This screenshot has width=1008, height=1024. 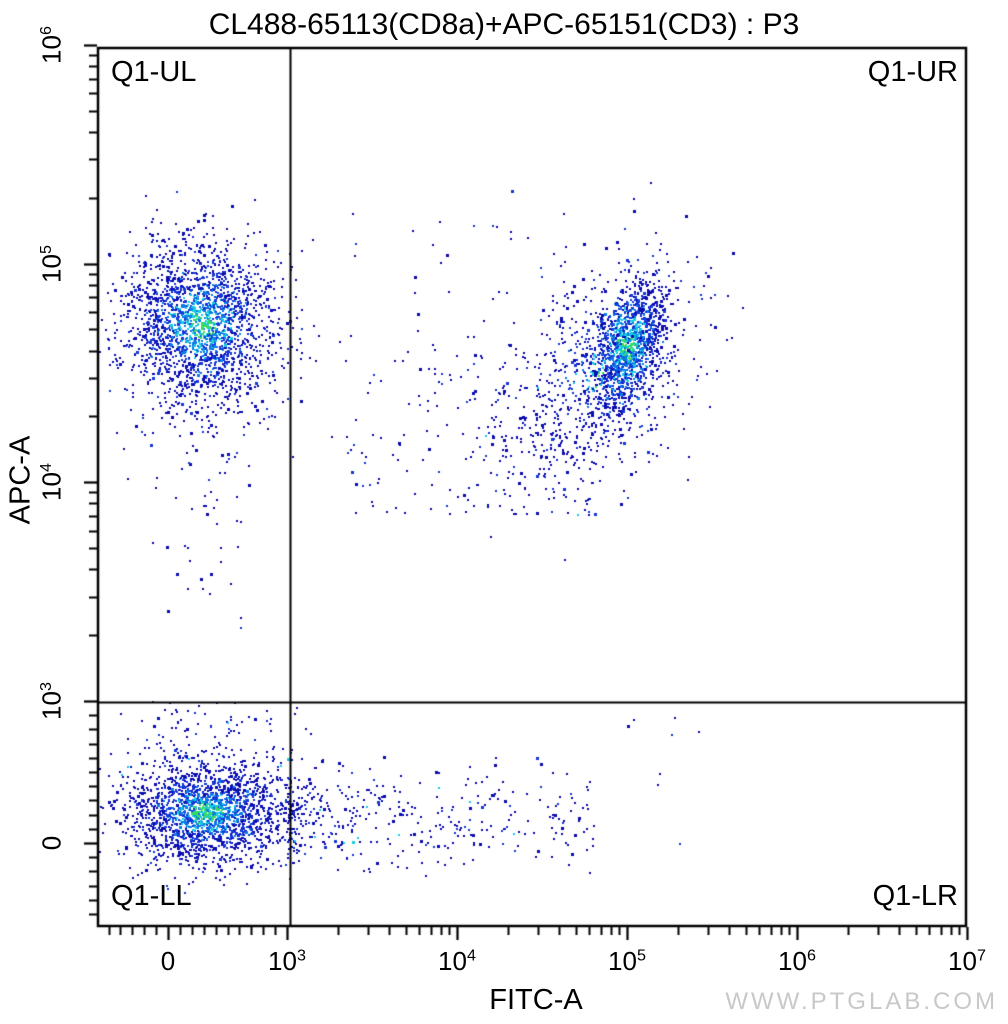 I want to click on x-tick-label: 10⁶, so click(x=797, y=961).